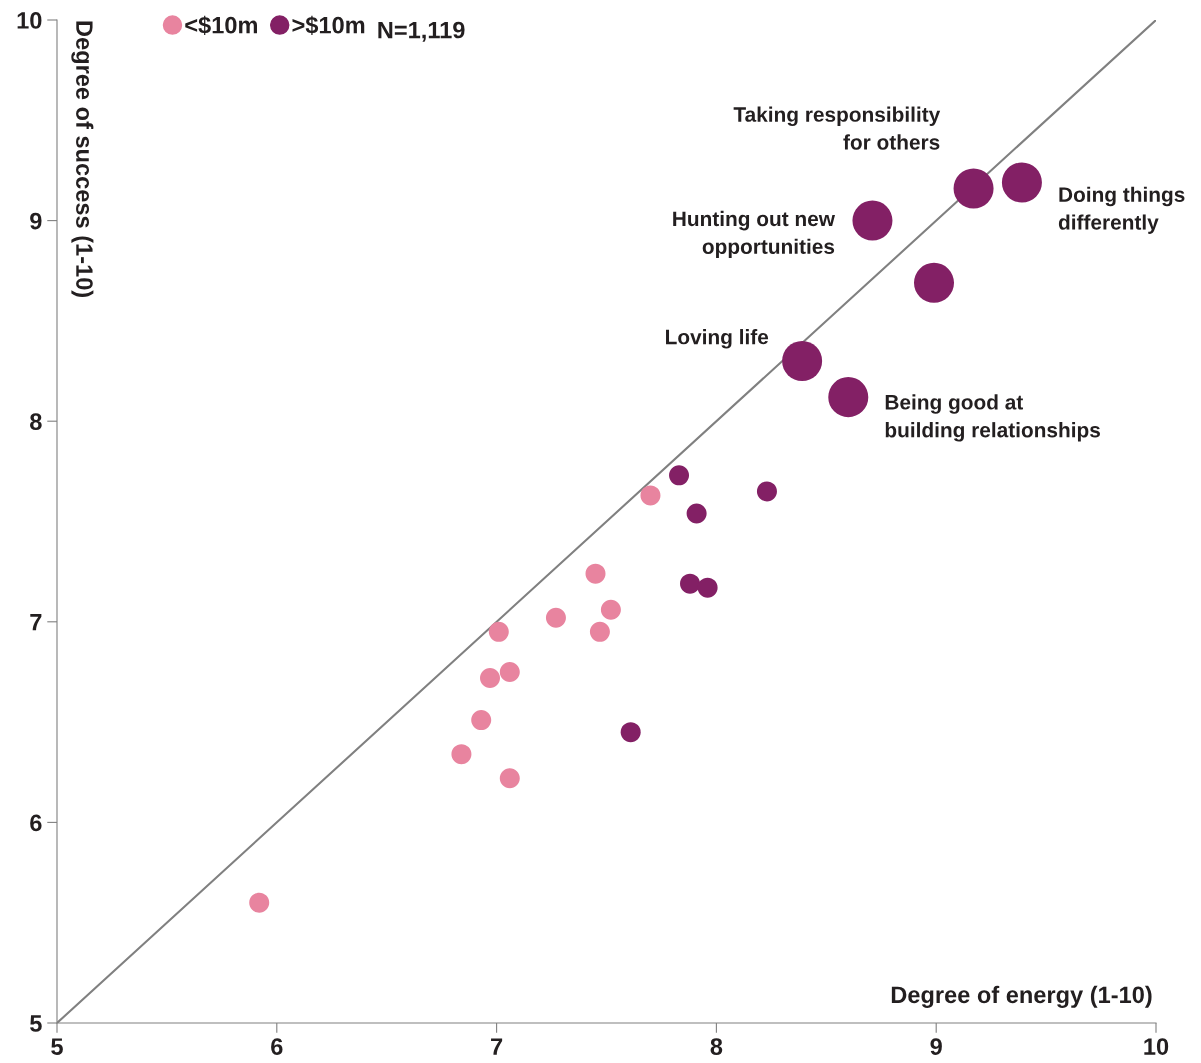 This screenshot has width=1201, height=1063. Describe the element at coordinates (36, 221) in the screenshot. I see `y-tick-label: 9` at that location.